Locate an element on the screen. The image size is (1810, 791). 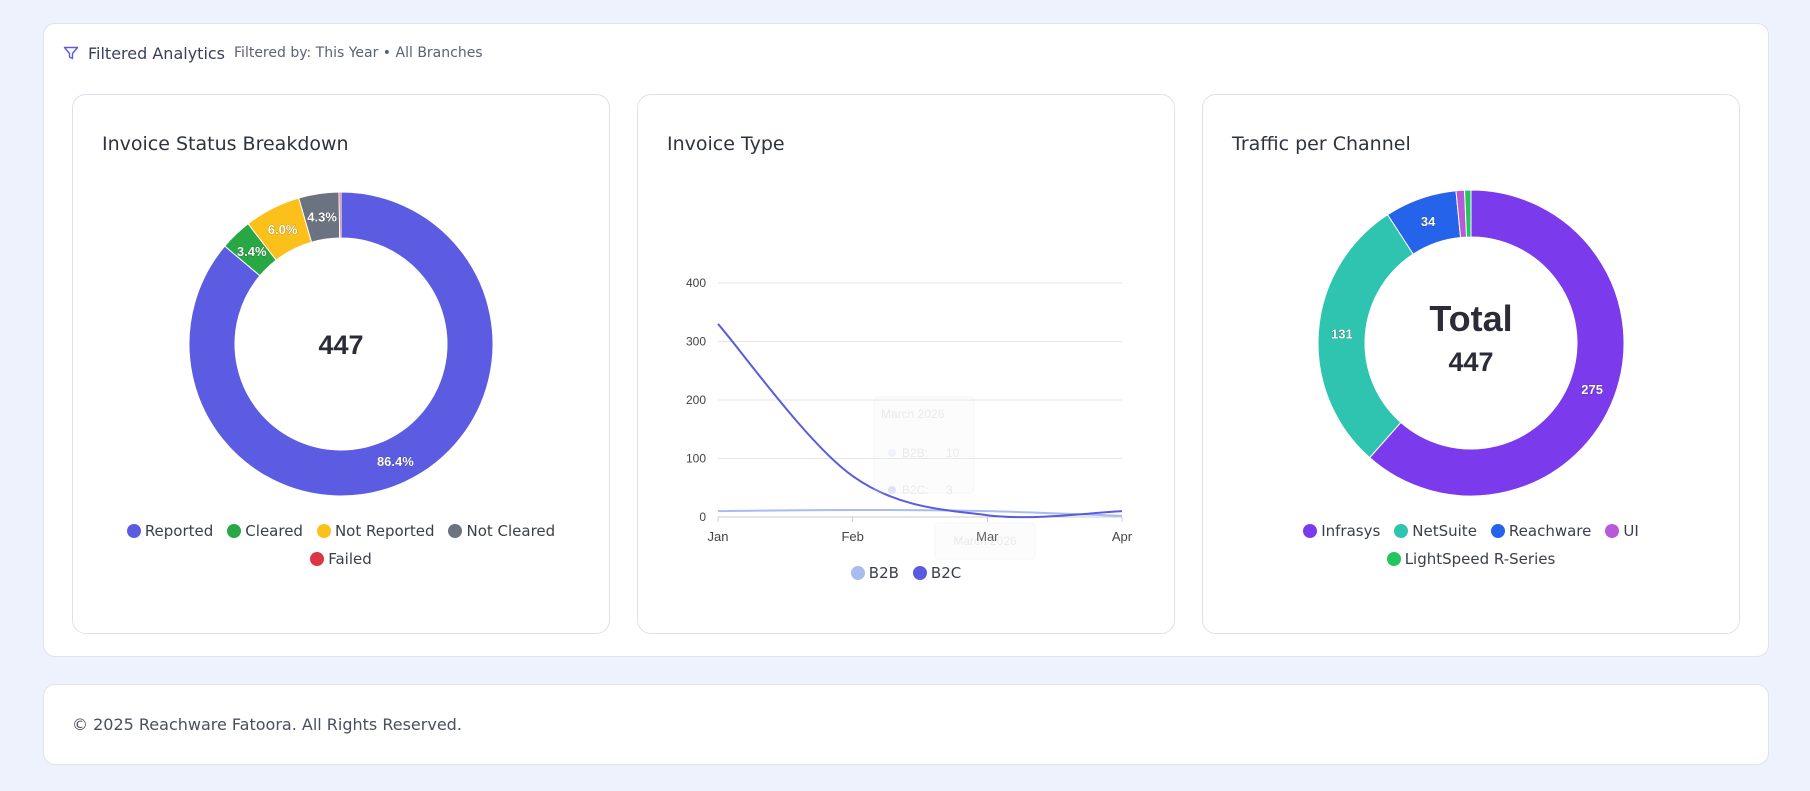
y-tick-label: 200 is located at coordinates (696, 400).